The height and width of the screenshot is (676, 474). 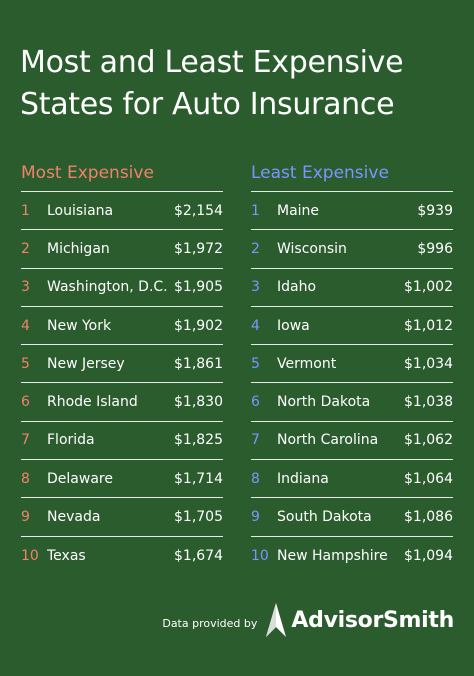 What do you see at coordinates (332, 555) in the screenshot?
I see `state-name: New Hampshire` at bounding box center [332, 555].